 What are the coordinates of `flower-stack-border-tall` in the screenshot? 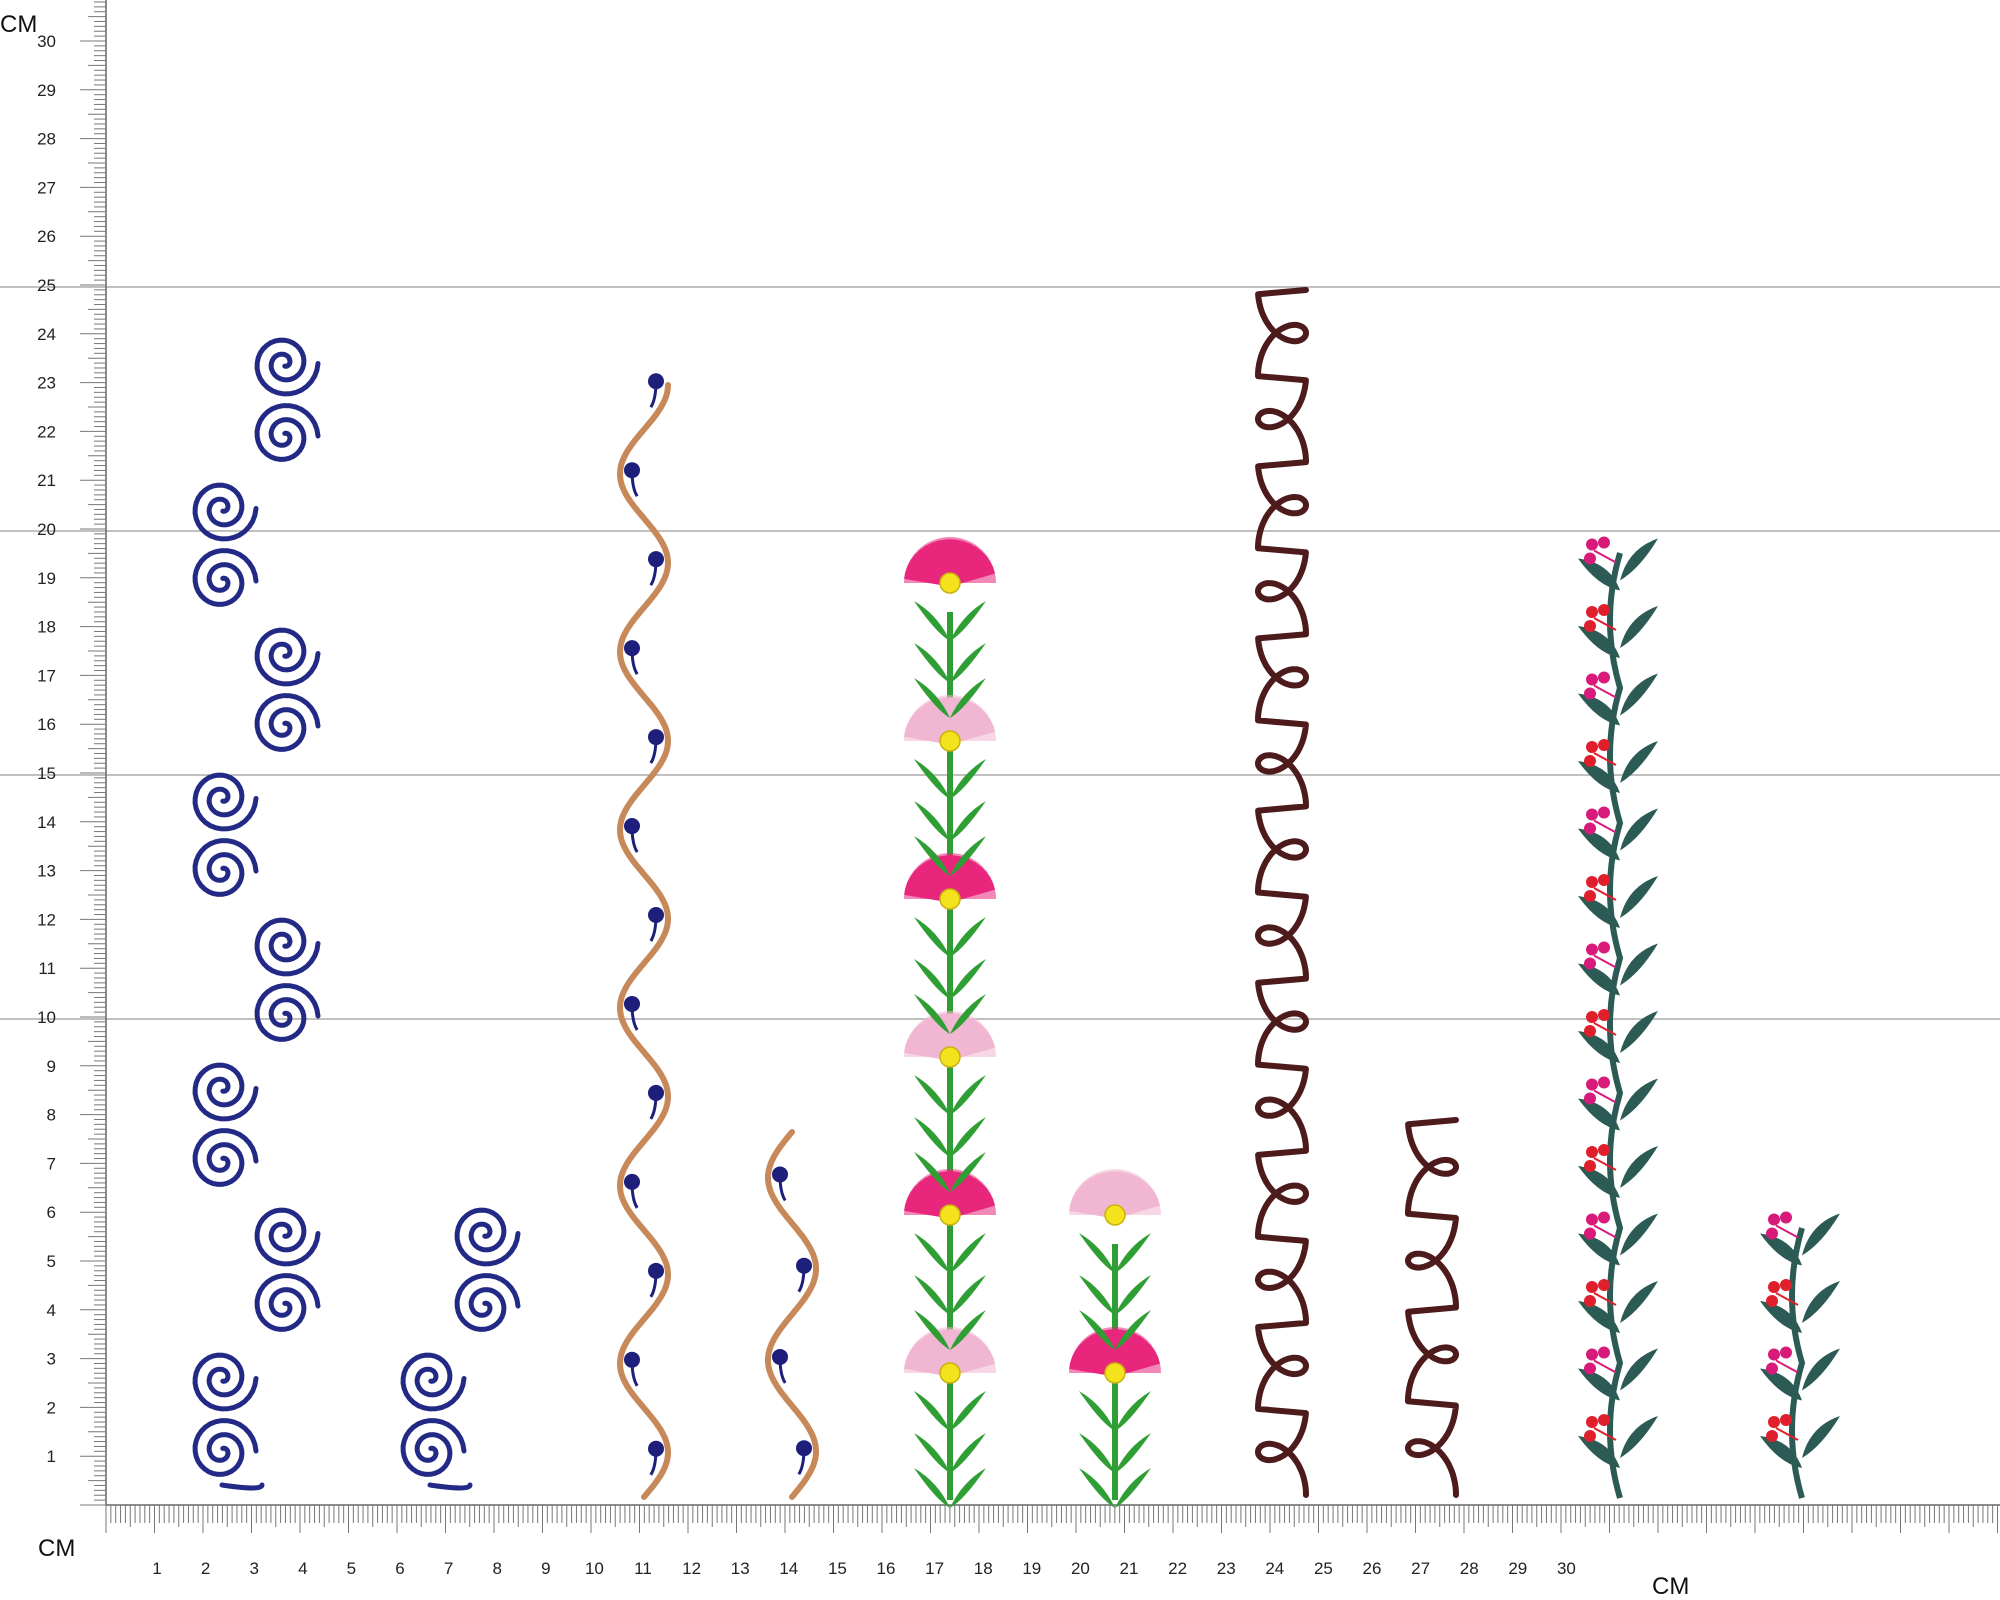 It's located at (950, 1022).